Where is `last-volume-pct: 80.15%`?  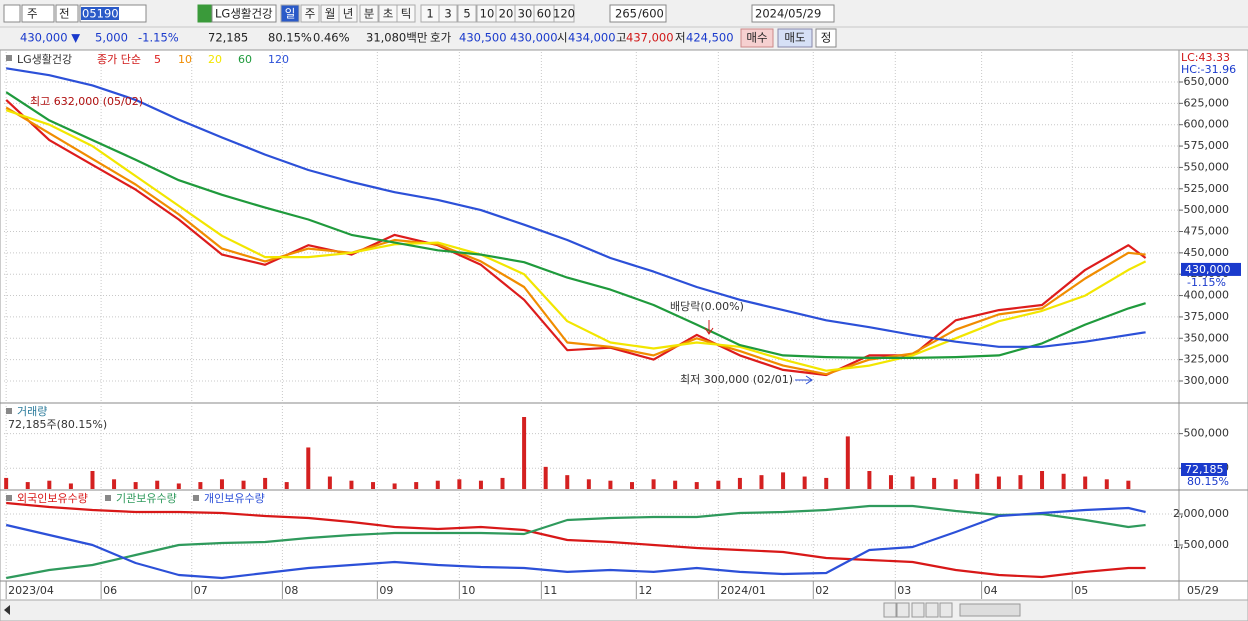
last-volume-pct: 80.15% is located at coordinates (1208, 481).